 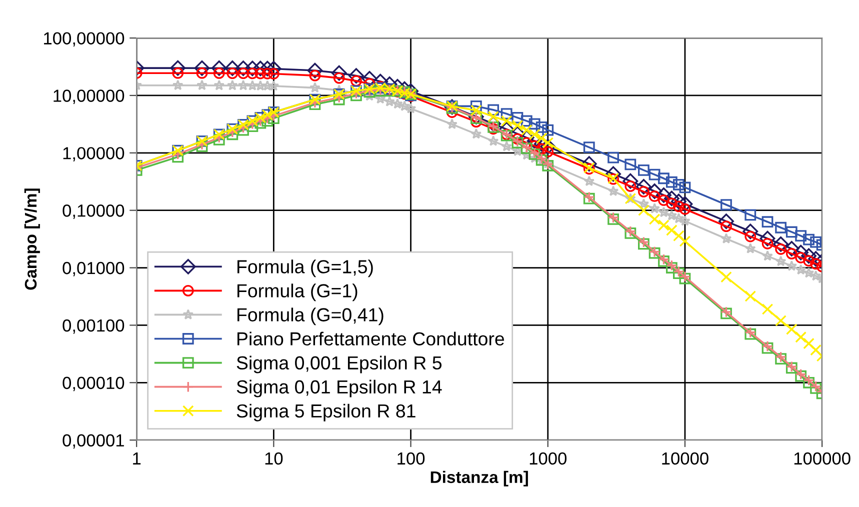 I want to click on y-tick-label: 0,01000, so click(x=93, y=269).